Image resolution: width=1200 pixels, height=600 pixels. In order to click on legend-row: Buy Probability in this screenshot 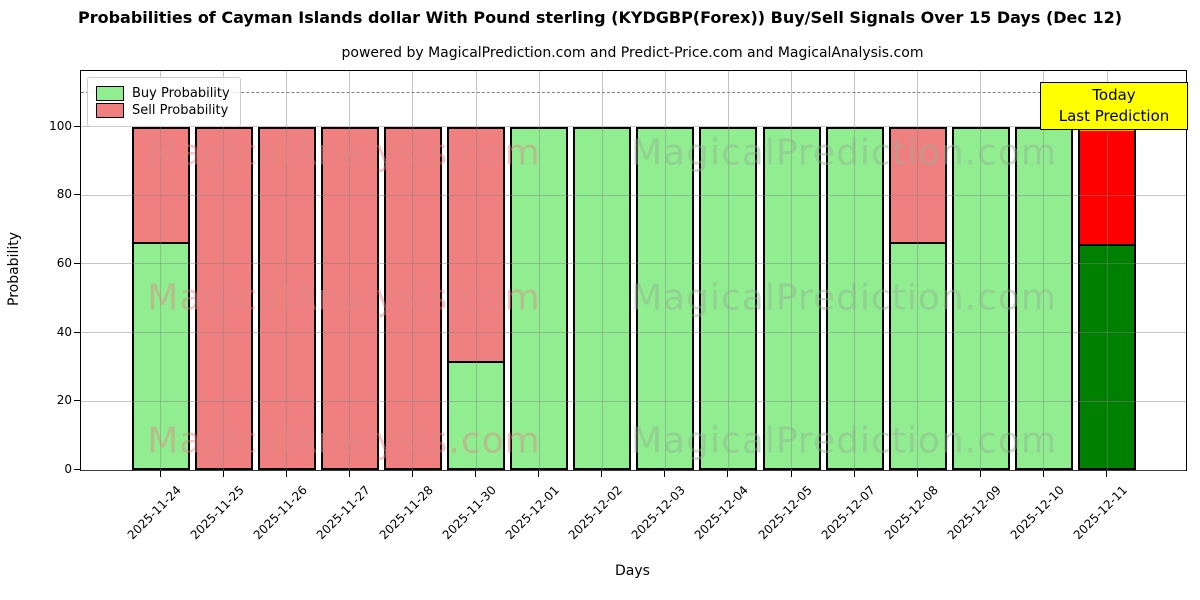, I will do `click(163, 93)`.